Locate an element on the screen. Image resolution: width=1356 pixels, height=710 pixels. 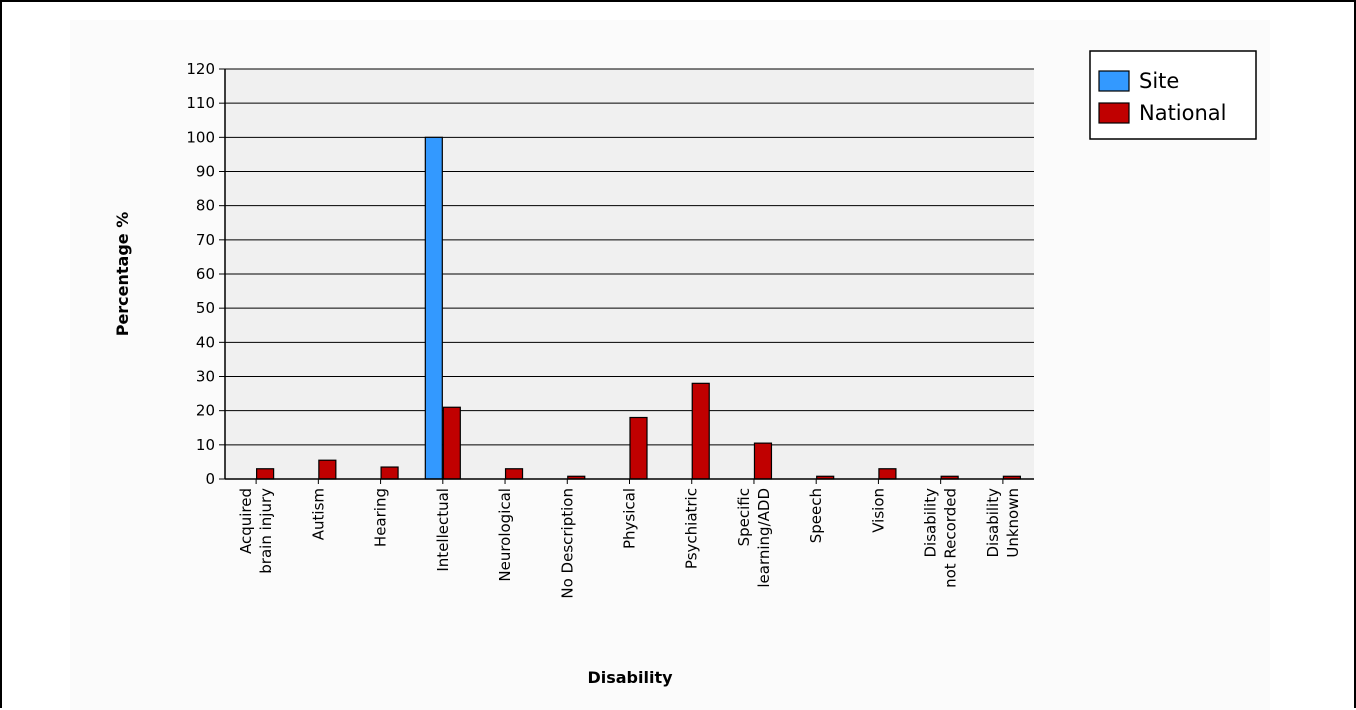
x-tick-label: Disability Unknown is located at coordinates (1003, 518).